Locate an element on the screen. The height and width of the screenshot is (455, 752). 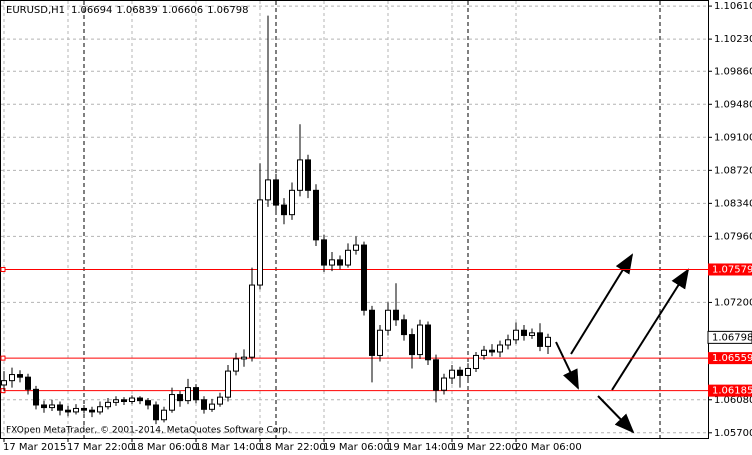
last-high: 1.06839 is located at coordinates (136, 10).